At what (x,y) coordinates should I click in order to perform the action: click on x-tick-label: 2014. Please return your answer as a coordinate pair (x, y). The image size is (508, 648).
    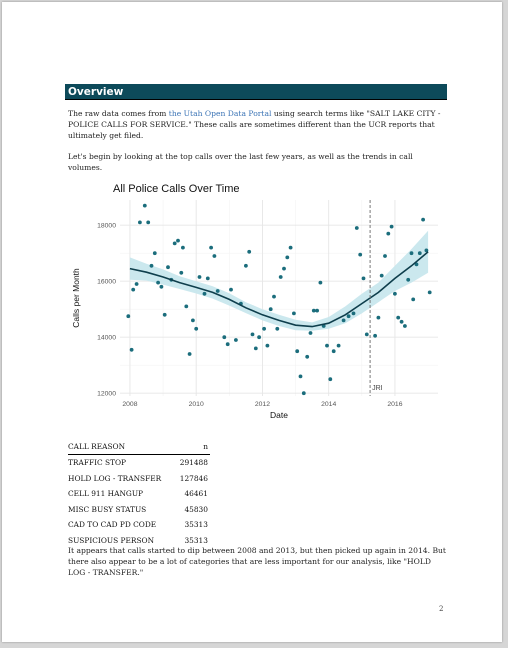
    Looking at the image, I should click on (328, 404).